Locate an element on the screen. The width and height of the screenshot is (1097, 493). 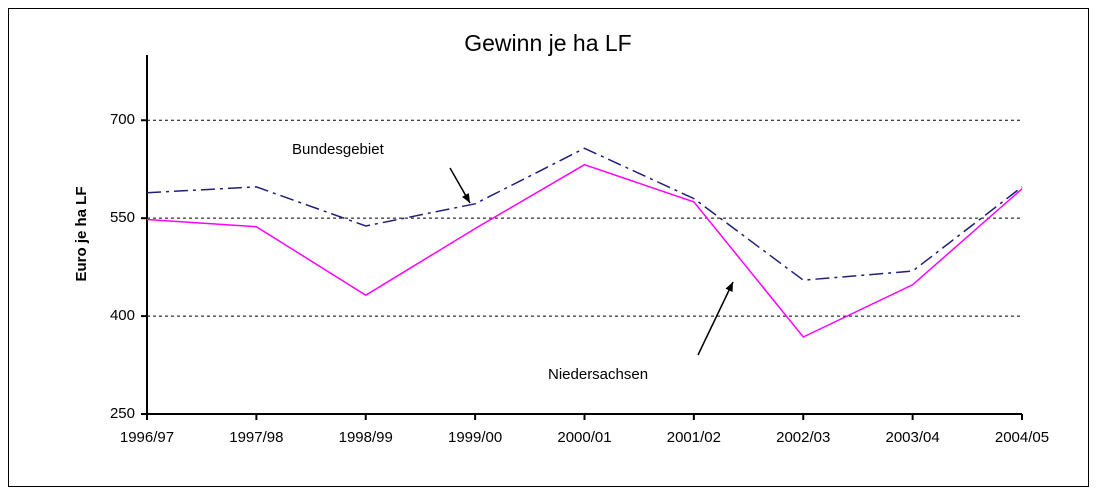
x-tick-label: 2004/05 is located at coordinates (1022, 437).